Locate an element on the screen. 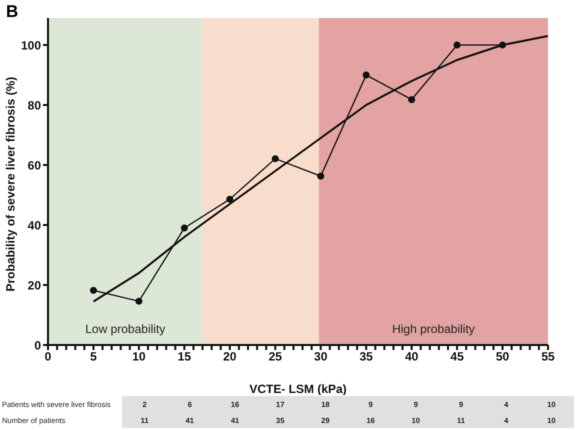  x-tick-label: 35 is located at coordinates (367, 357).